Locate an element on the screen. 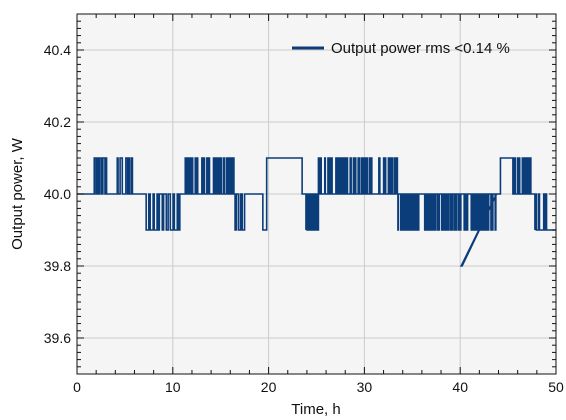 The image size is (566, 420). y-tick-label: 40.0 is located at coordinates (57, 194).